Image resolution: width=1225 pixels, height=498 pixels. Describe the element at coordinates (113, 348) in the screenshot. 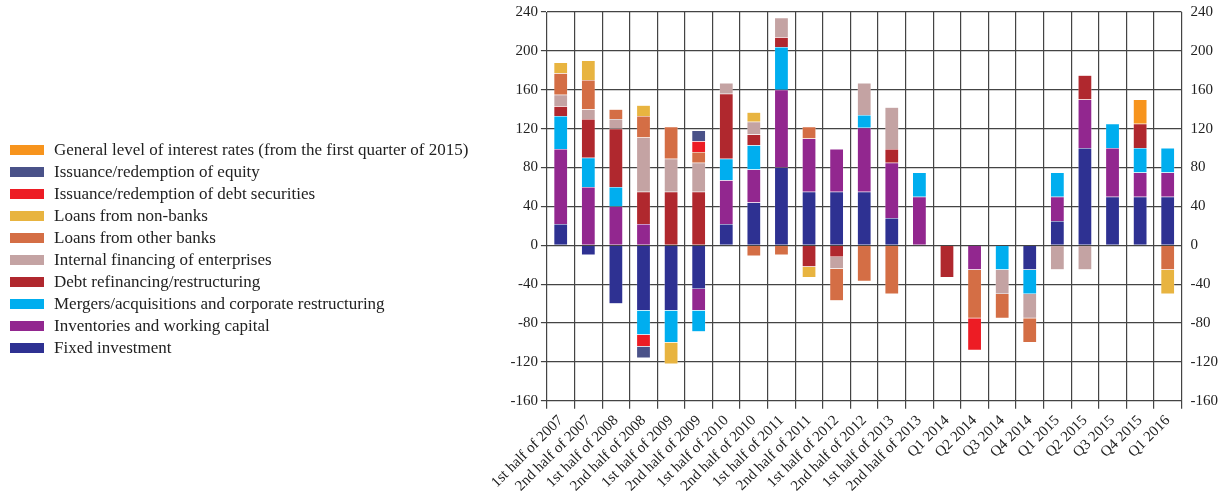

I see `legend-label: Fixed investment` at that location.